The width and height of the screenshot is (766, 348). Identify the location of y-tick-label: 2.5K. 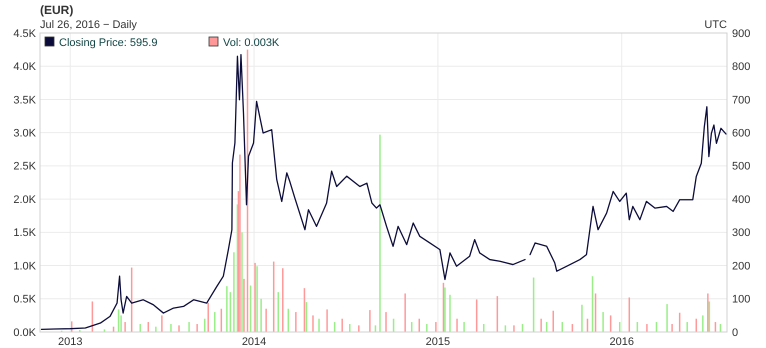
(25, 166).